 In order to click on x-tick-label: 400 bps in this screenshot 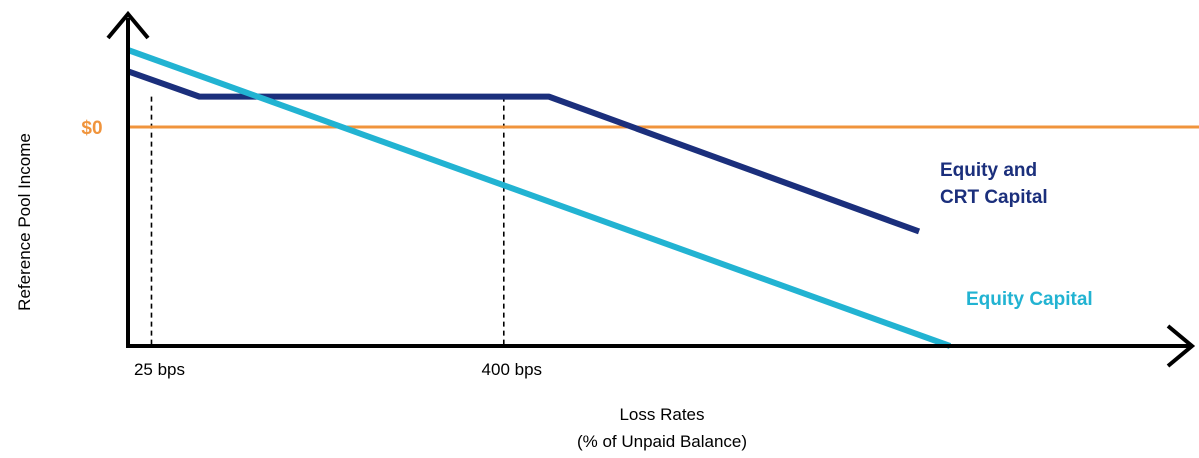, I will do `click(512, 369)`.